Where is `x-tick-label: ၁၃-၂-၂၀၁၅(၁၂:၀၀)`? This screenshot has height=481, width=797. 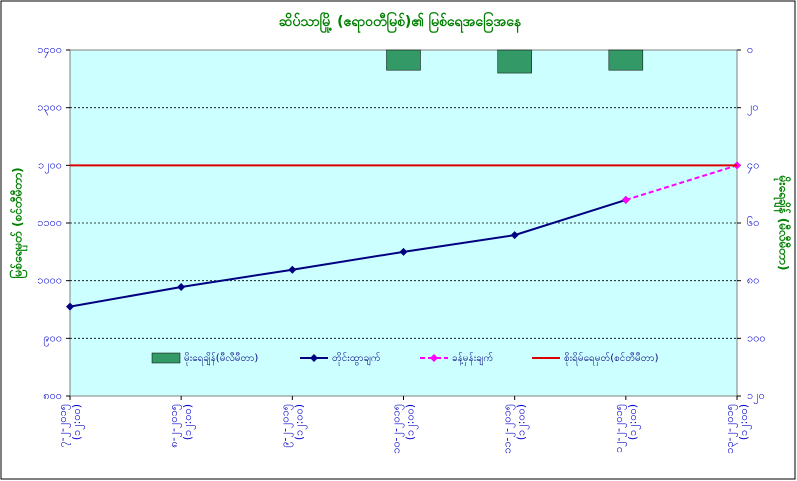 x-tick-label: ၁၃-၂-၂၀၁၅(၁၂:၀၀) is located at coordinates (737, 429).